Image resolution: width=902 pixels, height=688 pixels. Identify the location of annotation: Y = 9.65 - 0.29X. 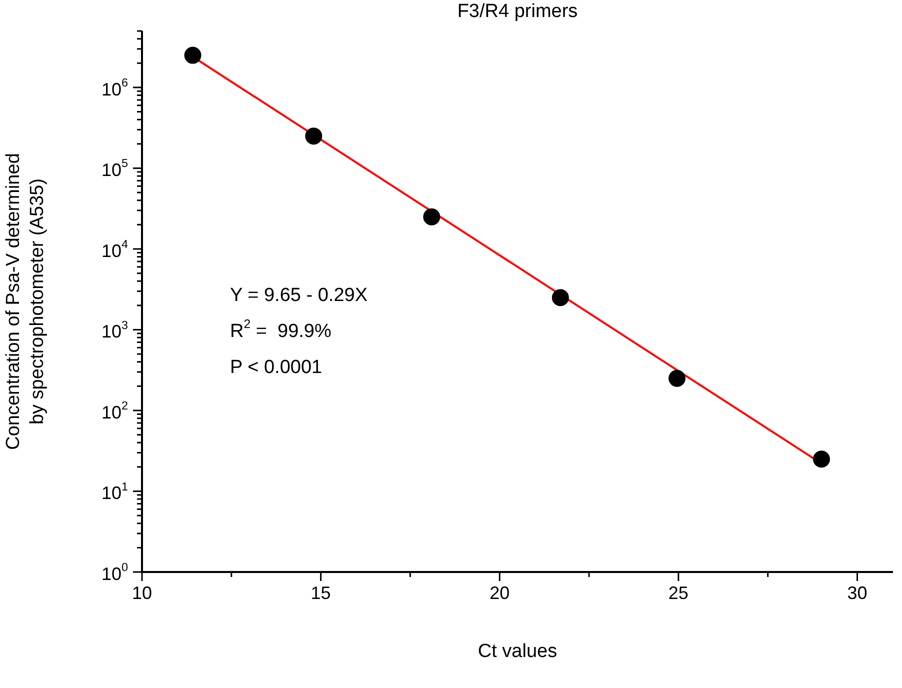
(299, 295).